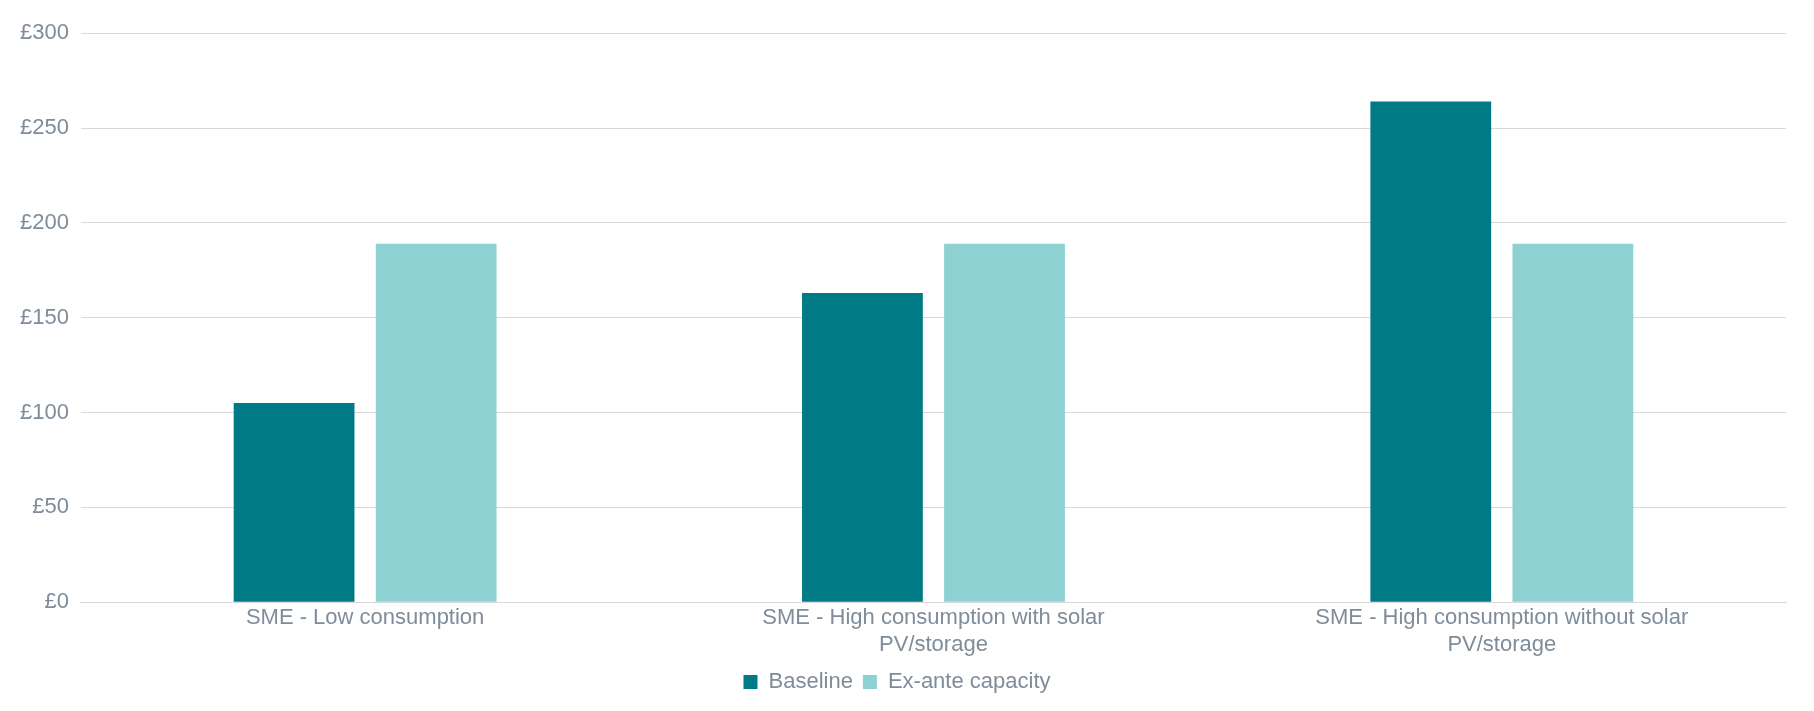 The height and width of the screenshot is (711, 1814). What do you see at coordinates (44, 32) in the screenshot?
I see `y-tick-label: £300` at bounding box center [44, 32].